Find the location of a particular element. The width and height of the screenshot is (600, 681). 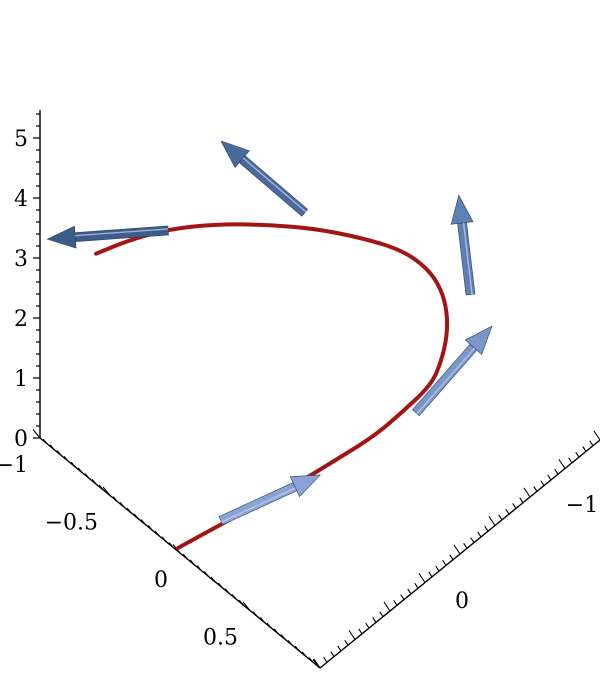

left-major-tick is located at coordinates (246, 606).